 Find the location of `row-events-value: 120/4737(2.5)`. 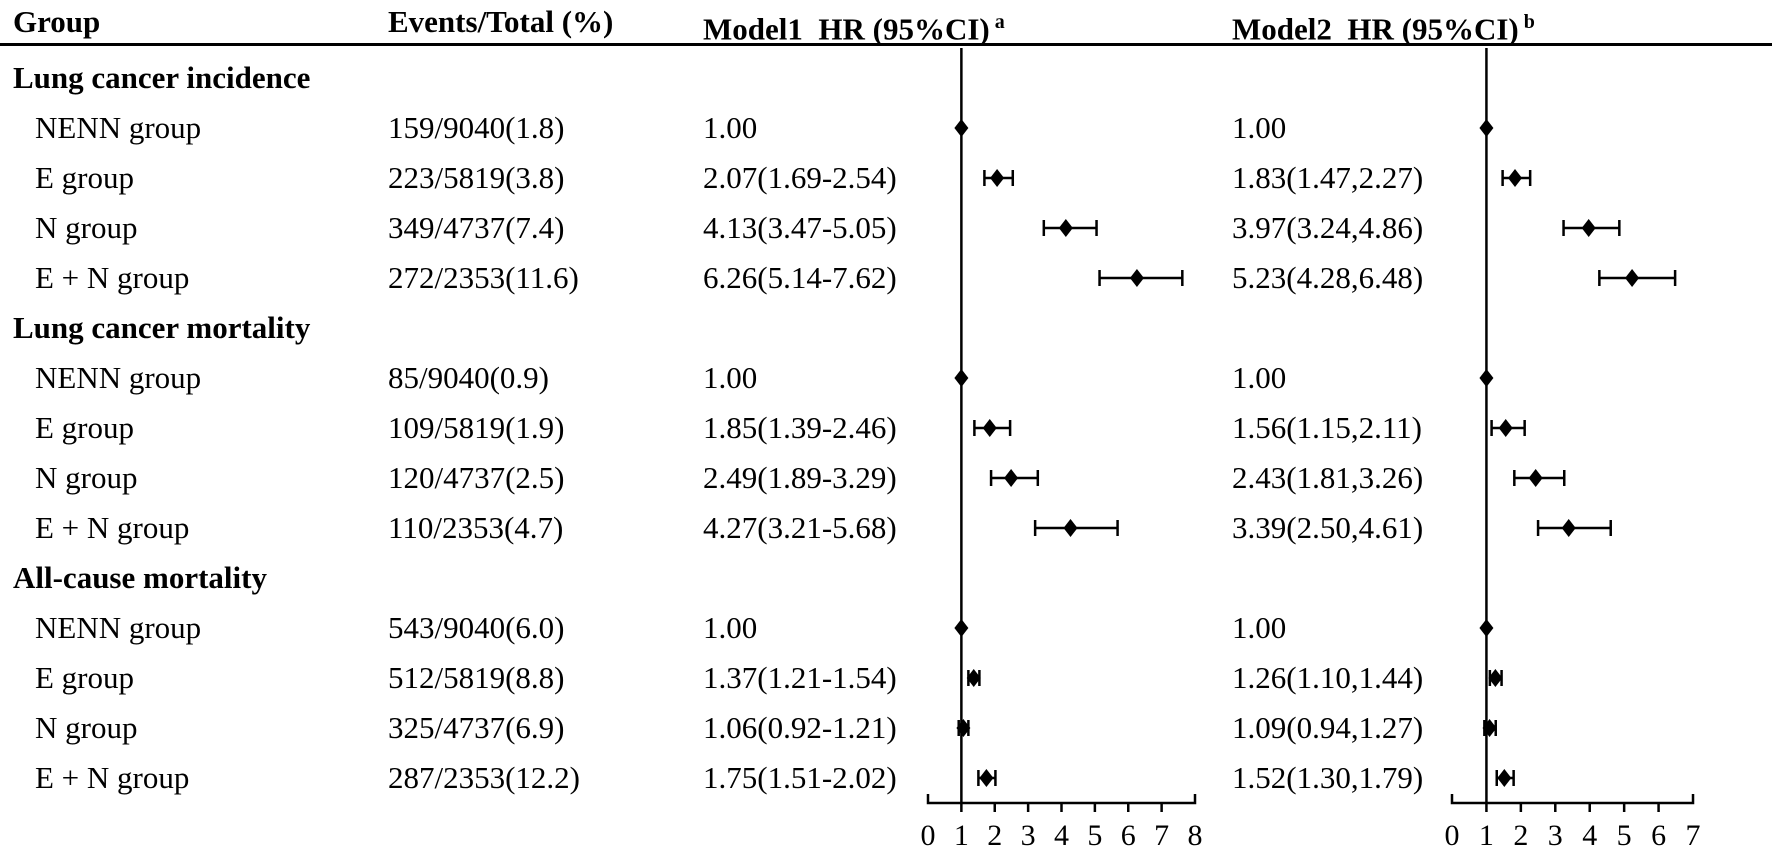

row-events-value: 120/4737(2.5) is located at coordinates (476, 477).